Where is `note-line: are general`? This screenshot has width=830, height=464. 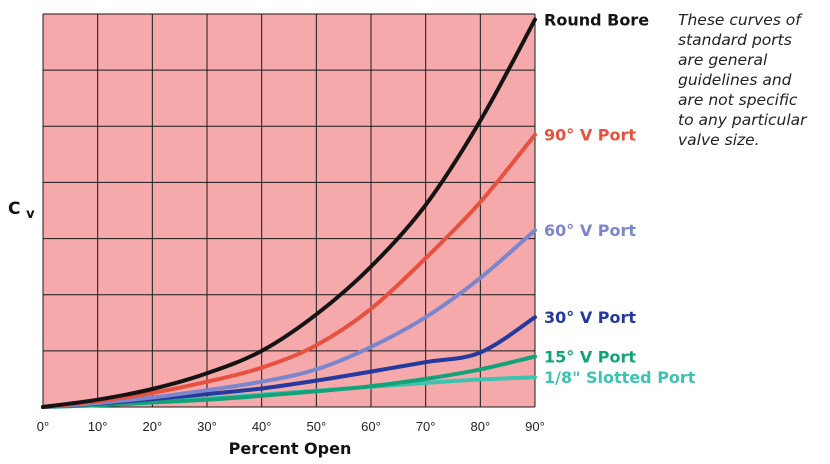
note-line: are general is located at coordinates (723, 60).